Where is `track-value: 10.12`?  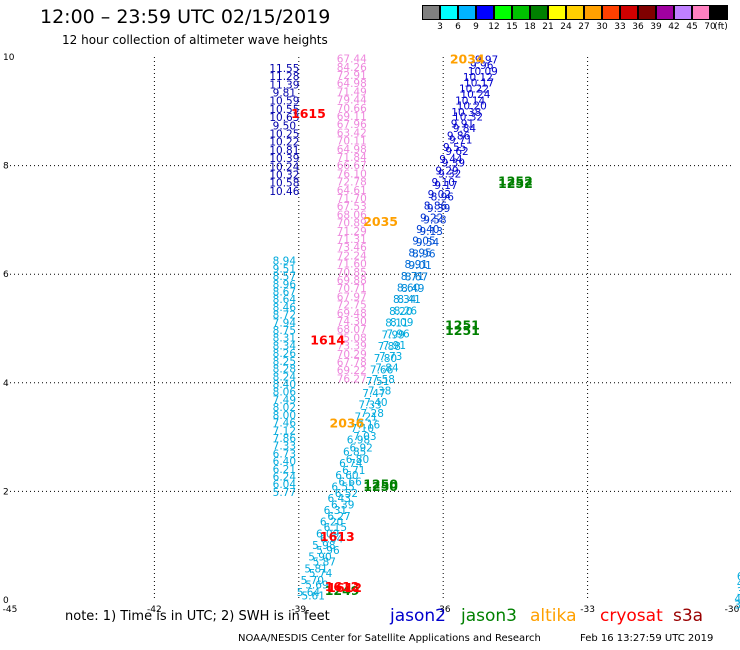
track-value: 10.12 is located at coordinates (478, 78).